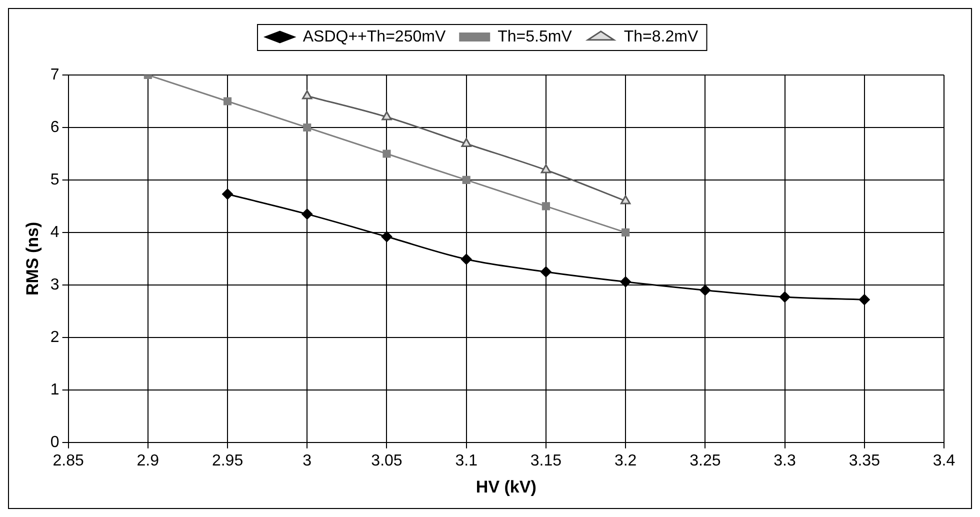 The image size is (980, 517). Describe the element at coordinates (55, 75) in the screenshot. I see `y-tick-label: 7` at that location.